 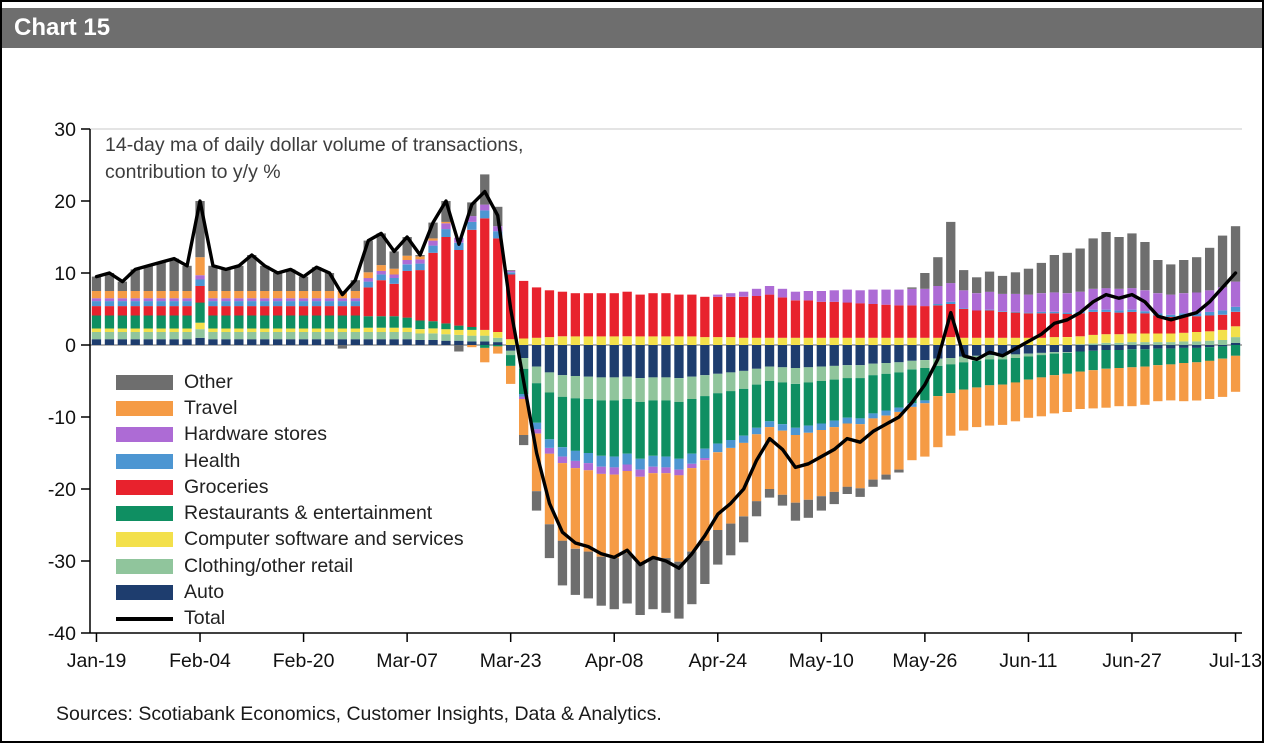 What do you see at coordinates (718, 661) in the screenshot?
I see `svg-text: Apr-24` at bounding box center [718, 661].